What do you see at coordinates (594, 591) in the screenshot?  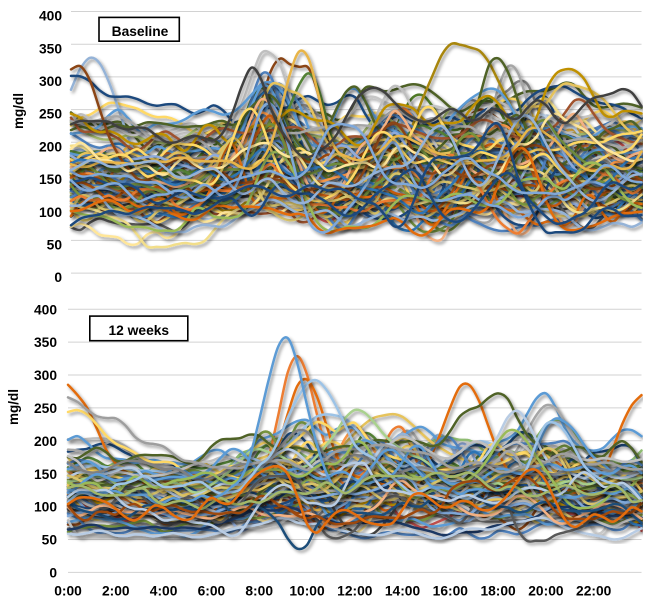 I see `svg-text: 22:00` at bounding box center [594, 591].